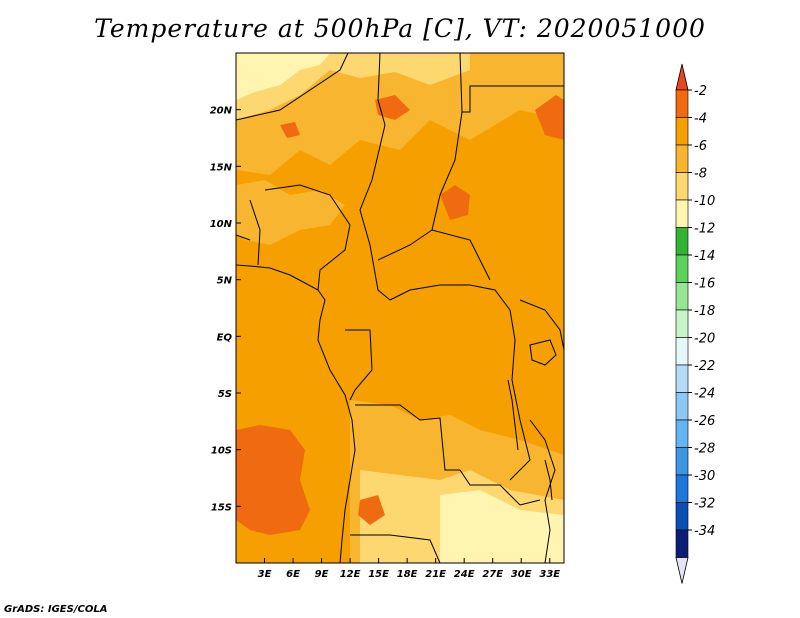 The image size is (800, 618). Describe the element at coordinates (513, 415) in the screenshot. I see `lake-tanganyika` at that location.